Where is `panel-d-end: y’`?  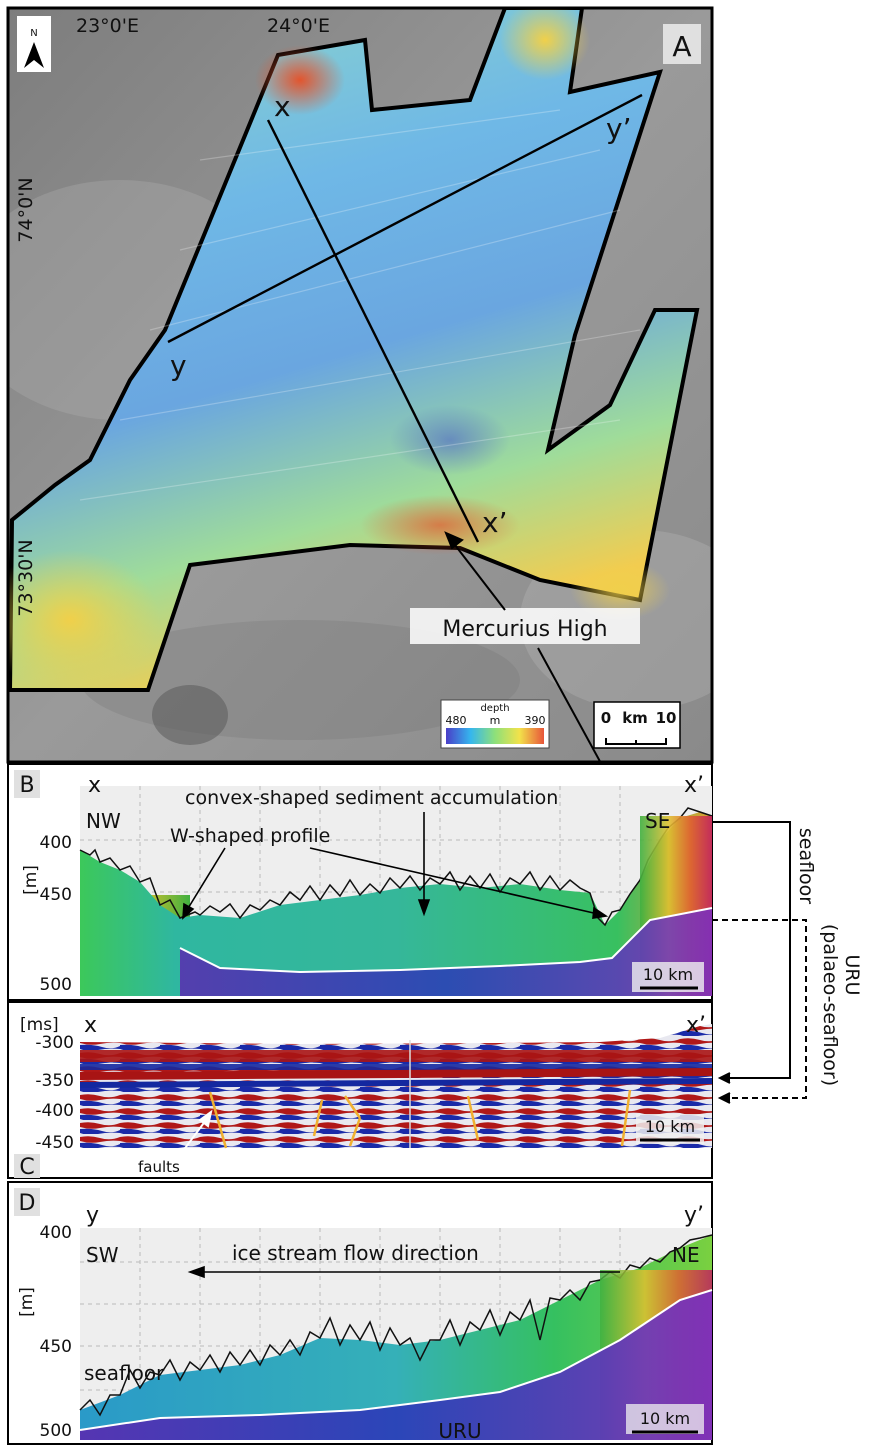
panel-d-end: y’ is located at coordinates (694, 1215).